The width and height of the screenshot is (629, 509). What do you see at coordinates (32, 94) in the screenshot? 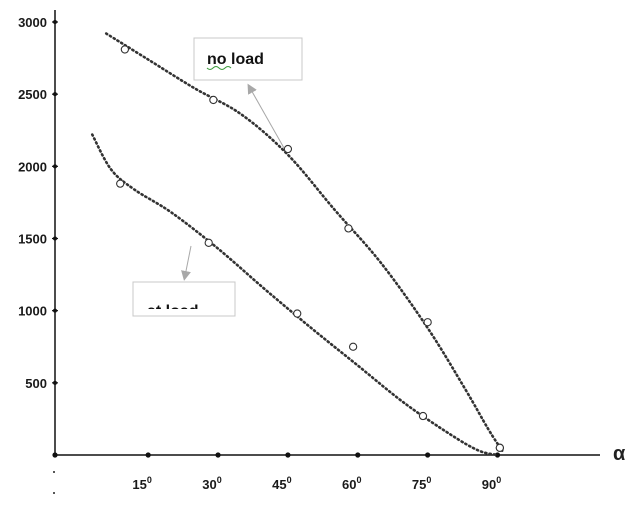
I see `y-tick-label: 2500` at bounding box center [32, 94].